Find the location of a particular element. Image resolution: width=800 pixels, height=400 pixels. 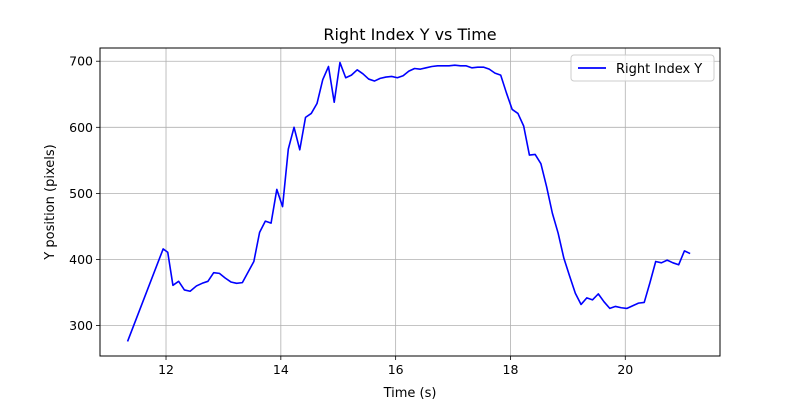

chart-title: Right Index Y vs Time is located at coordinates (409, 34).